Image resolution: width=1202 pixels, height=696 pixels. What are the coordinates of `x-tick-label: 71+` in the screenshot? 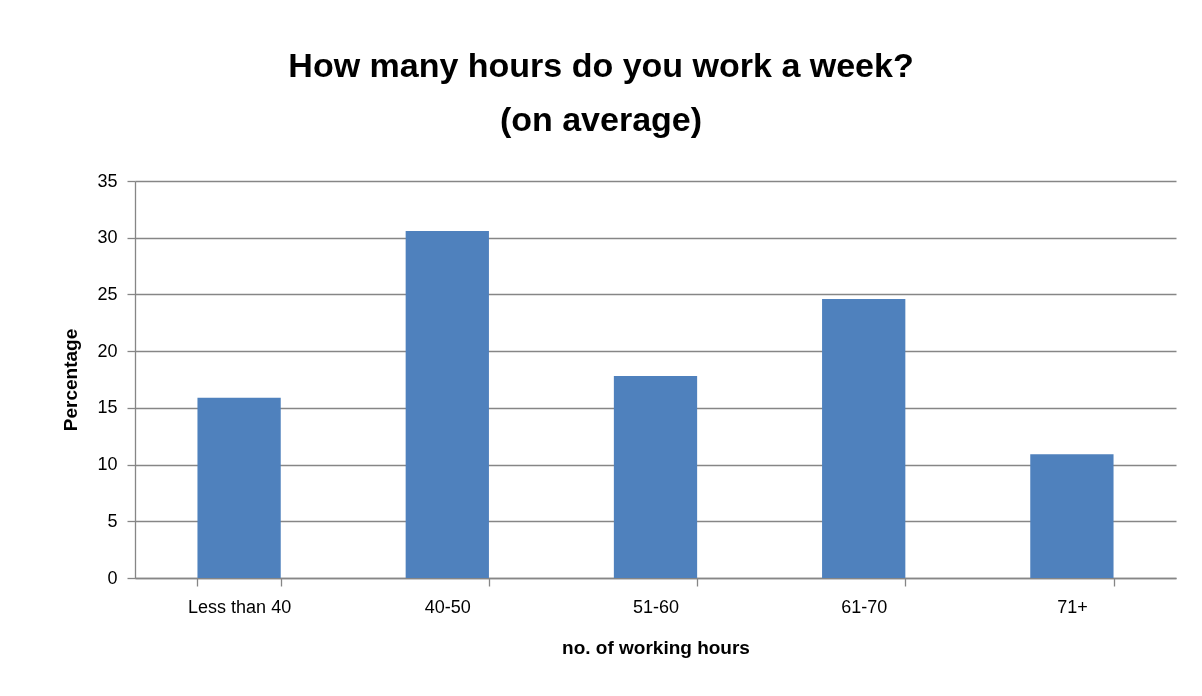 It's located at (1072, 606).